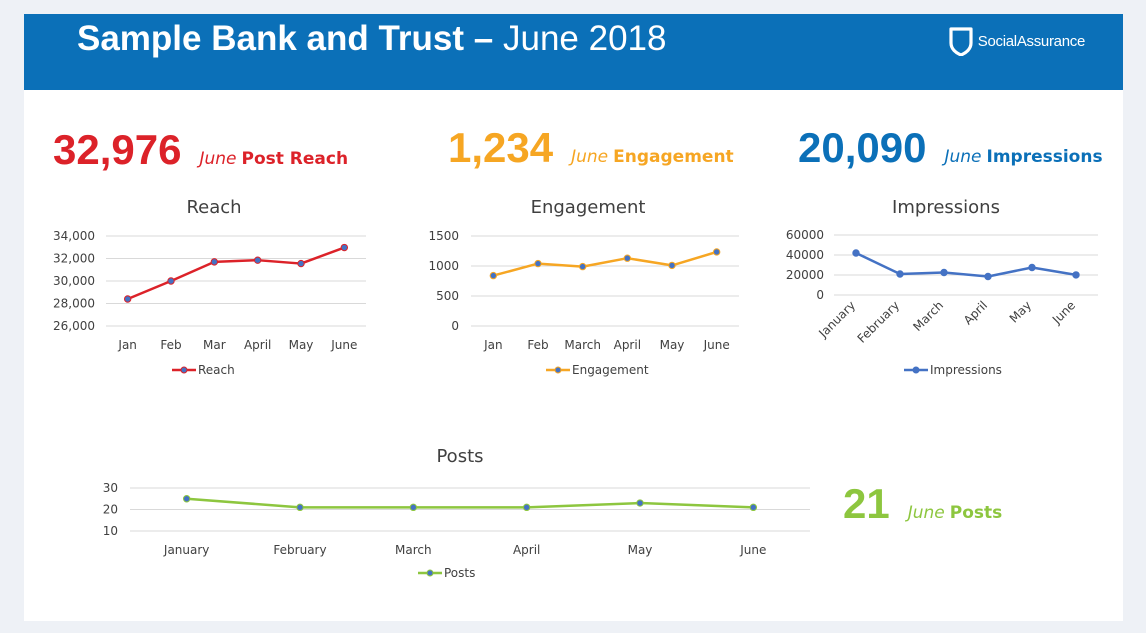 The image size is (1146, 633). I want to click on kpi-reach-label: June Post Reach, so click(273, 159).